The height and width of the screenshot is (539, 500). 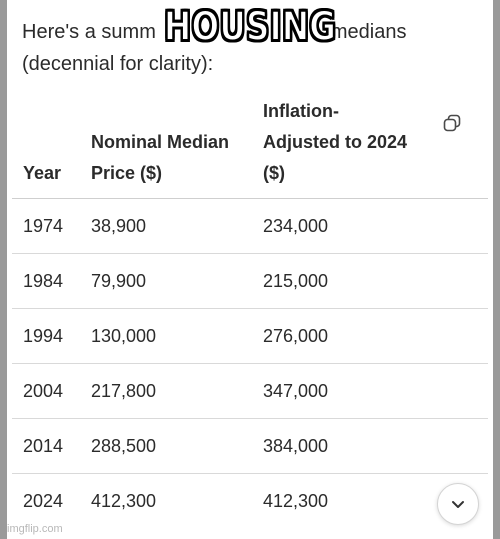 What do you see at coordinates (119, 281) in the screenshot?
I see `cell-nominal: 79,900` at bounding box center [119, 281].